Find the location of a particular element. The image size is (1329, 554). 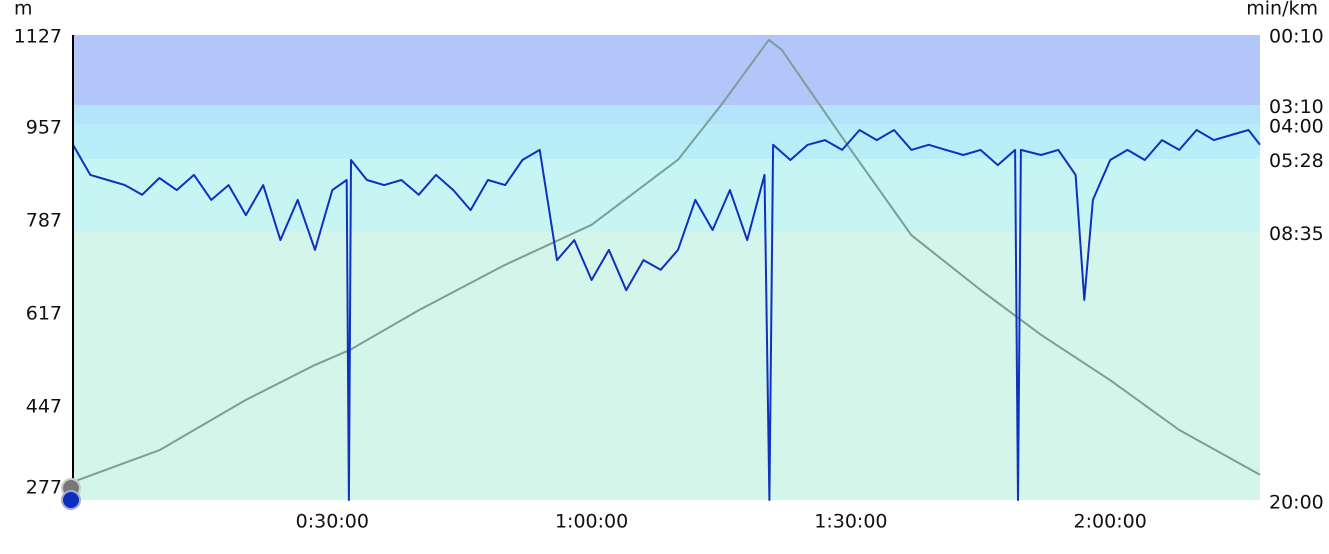

x-tick-label: 0:30:00 is located at coordinates (332, 522).